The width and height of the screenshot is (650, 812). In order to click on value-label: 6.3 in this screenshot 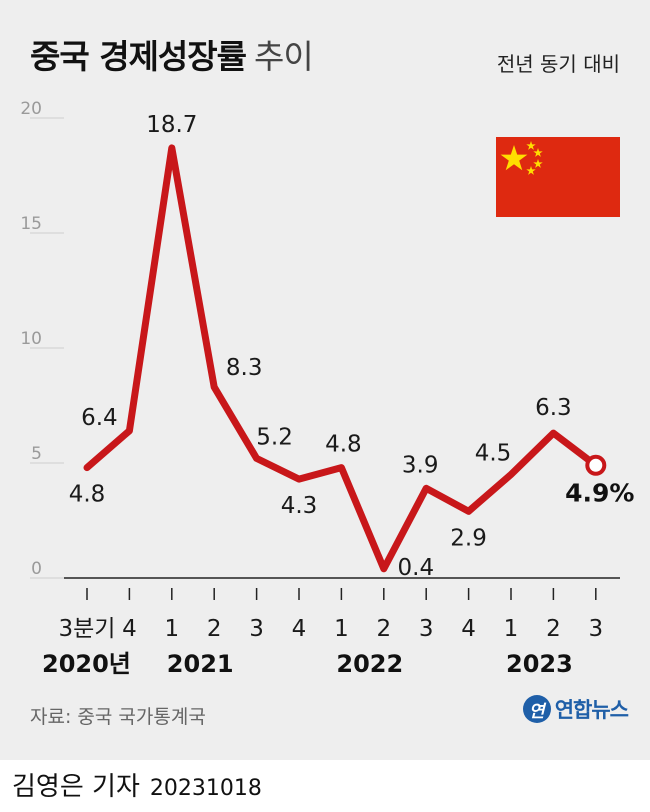, I will do `click(553, 408)`.